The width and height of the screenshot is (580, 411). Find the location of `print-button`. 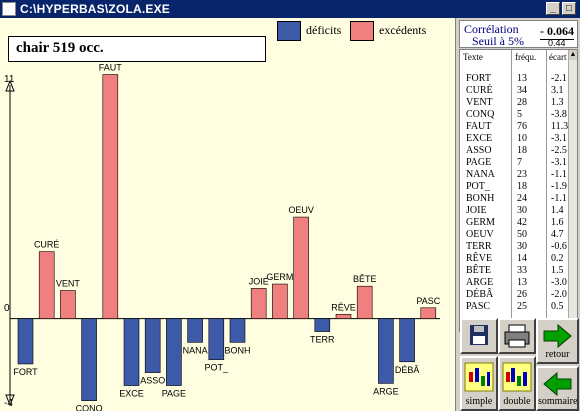

print-button is located at coordinates (517, 336).